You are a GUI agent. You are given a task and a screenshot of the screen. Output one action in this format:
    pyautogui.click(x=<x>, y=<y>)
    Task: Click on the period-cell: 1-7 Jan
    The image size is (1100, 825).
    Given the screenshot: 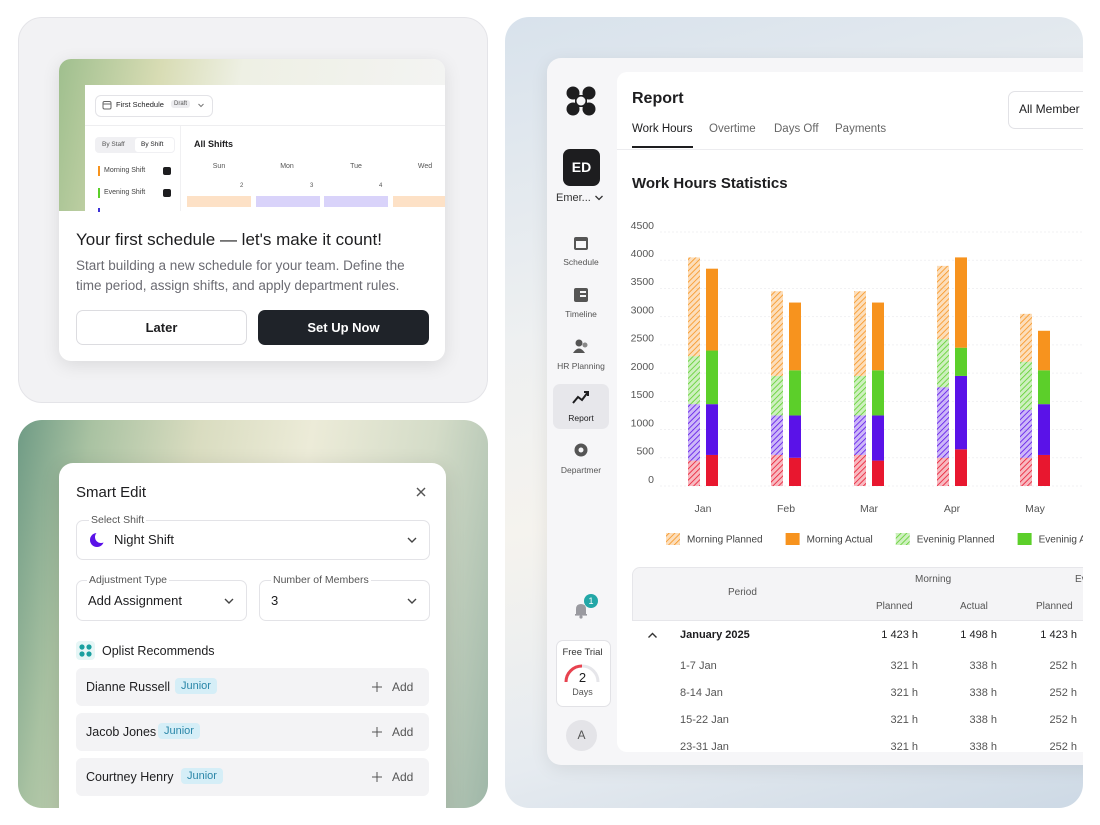 What is the action you would take?
    pyautogui.click(x=698, y=666)
    